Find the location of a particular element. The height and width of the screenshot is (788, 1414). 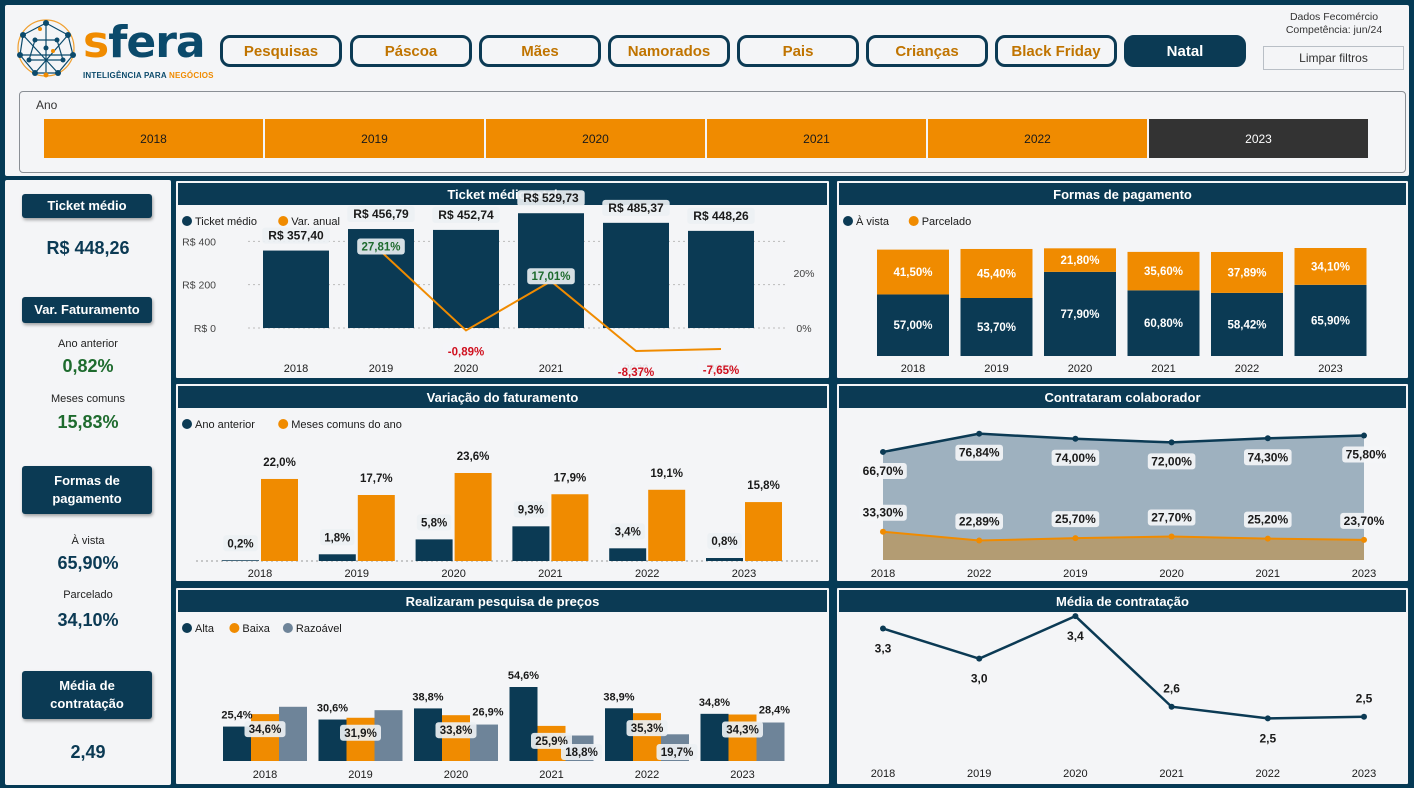

res-legend-dot is located at coordinates (187, 628).